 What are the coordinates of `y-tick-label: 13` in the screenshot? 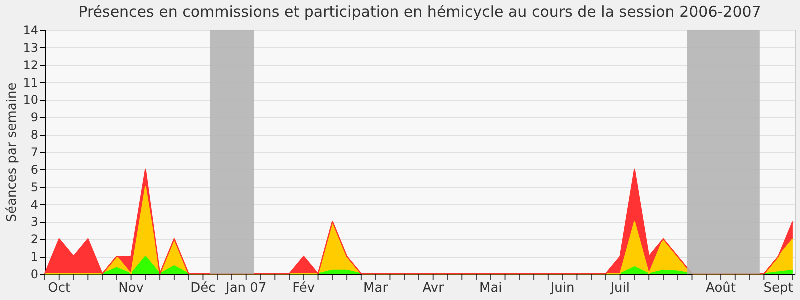 It's located at (30, 47).